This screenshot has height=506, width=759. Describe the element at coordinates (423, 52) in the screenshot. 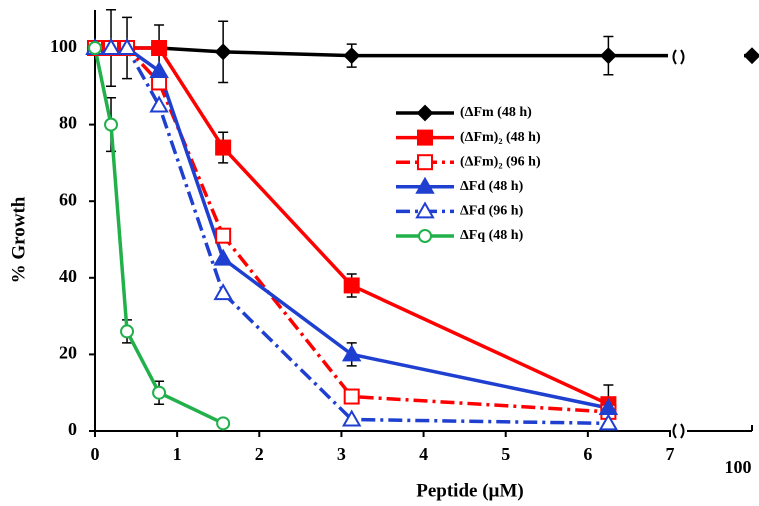

I see `series-line` at that location.